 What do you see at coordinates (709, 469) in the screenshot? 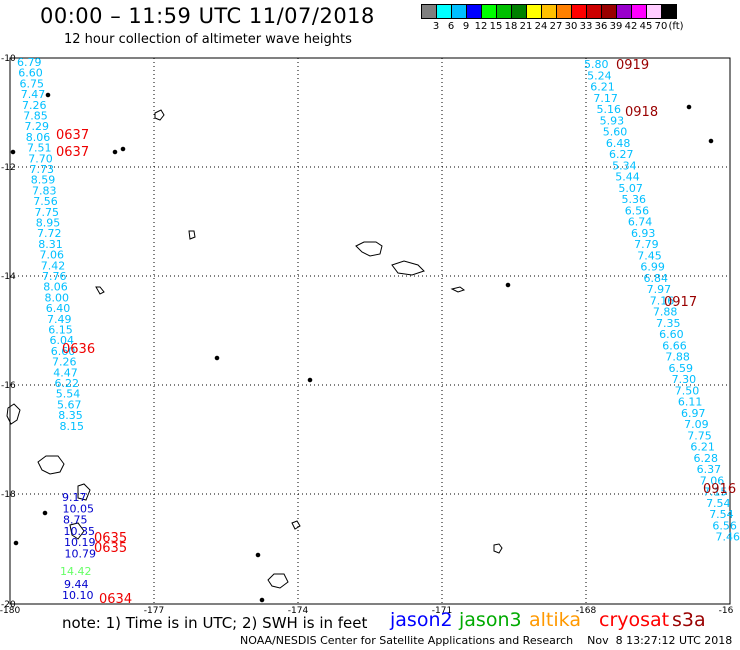
I see `wave-height-value: 6.37` at bounding box center [709, 469].